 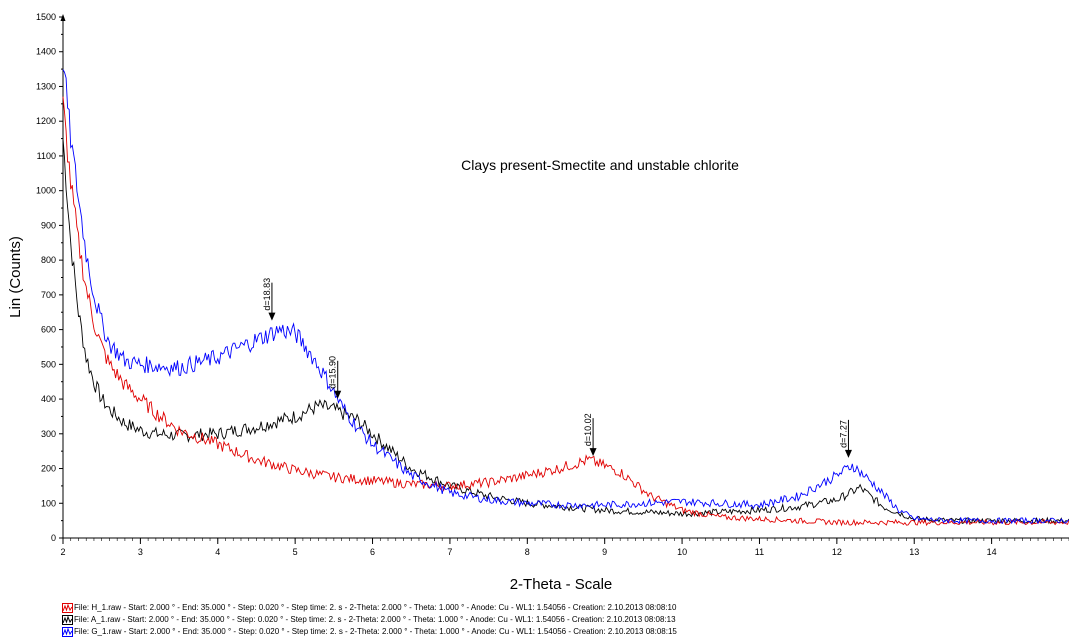 What do you see at coordinates (48, 330) in the screenshot?
I see `y-tick-label: 600` at bounding box center [48, 330].